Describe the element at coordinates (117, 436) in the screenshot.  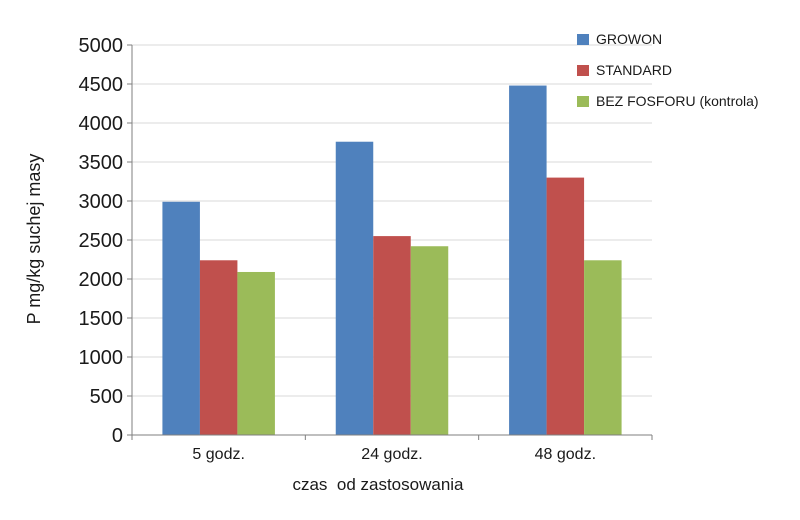
I see `y-tick-label: 0` at that location.